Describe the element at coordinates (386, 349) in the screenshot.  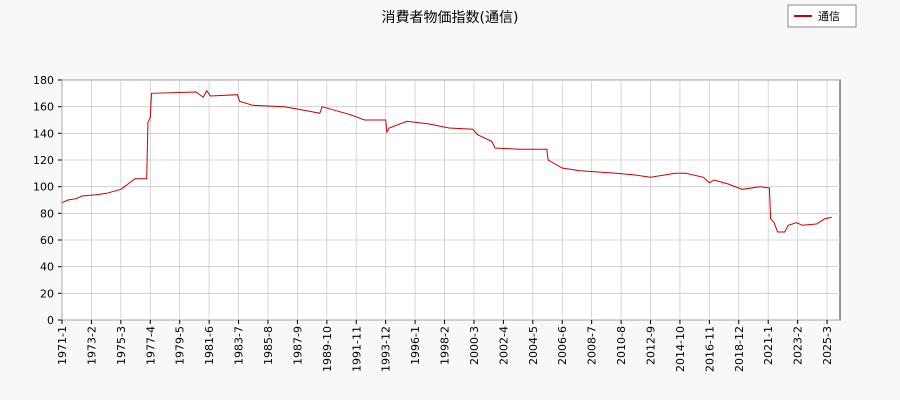
I see `x-tick-label: 1993-12` at that location.